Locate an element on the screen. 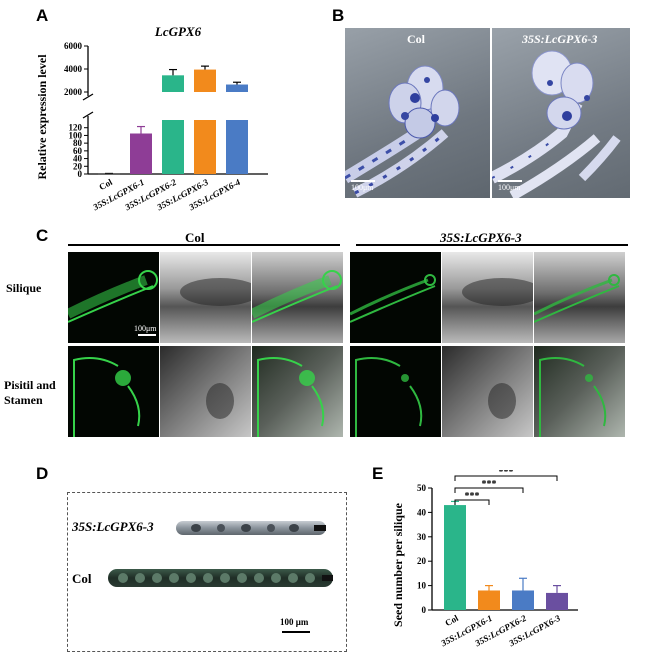 This screenshot has height=661, width=650. panel-label-a: A is located at coordinates (42, 15).